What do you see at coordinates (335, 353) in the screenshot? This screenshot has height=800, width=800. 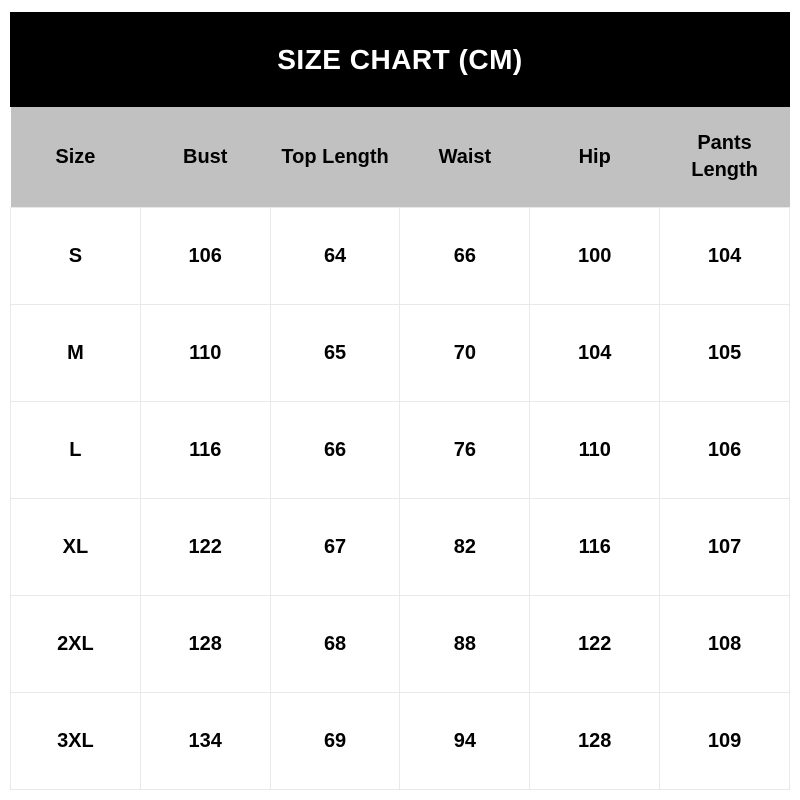 I see `cell-top-length: 65` at bounding box center [335, 353].